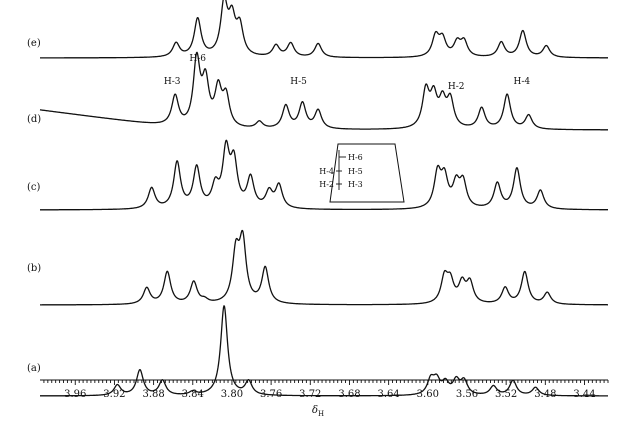  I want to click on series-label-e: (e), so click(34, 43).